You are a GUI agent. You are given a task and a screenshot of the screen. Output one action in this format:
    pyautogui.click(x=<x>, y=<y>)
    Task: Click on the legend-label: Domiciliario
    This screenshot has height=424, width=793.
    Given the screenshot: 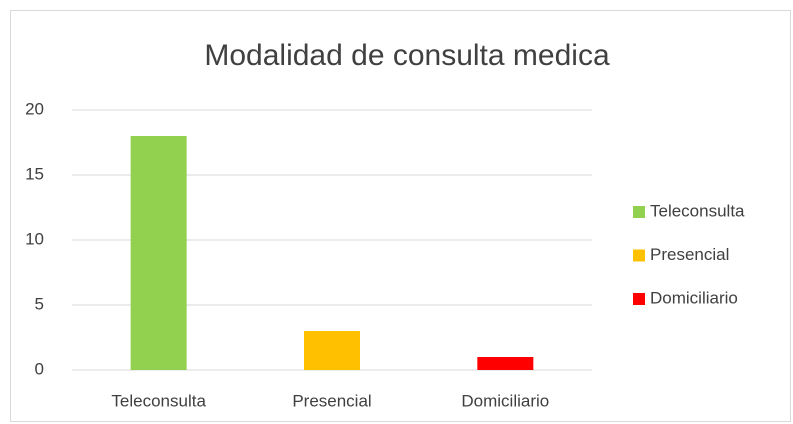 What is the action you would take?
    pyautogui.click(x=694, y=297)
    